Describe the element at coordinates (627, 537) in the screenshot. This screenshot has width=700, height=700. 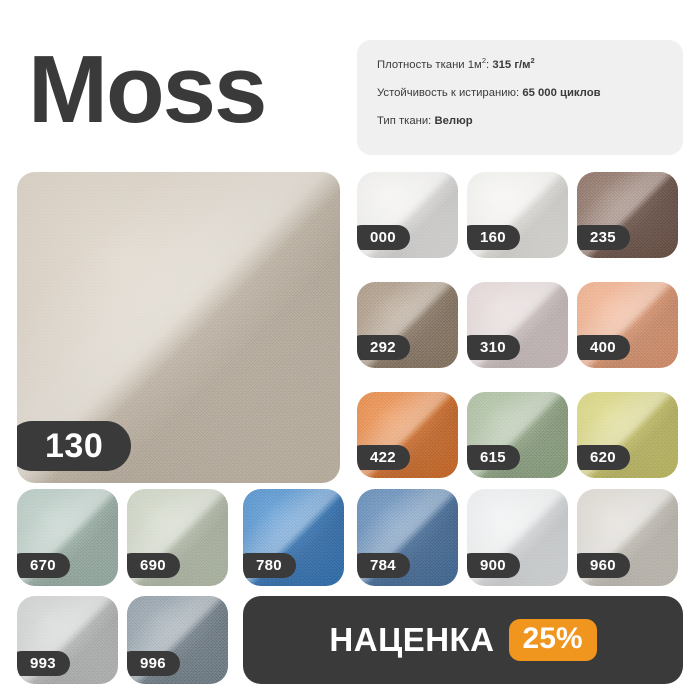
I see `fabric-swatch-960: 960` at that location.